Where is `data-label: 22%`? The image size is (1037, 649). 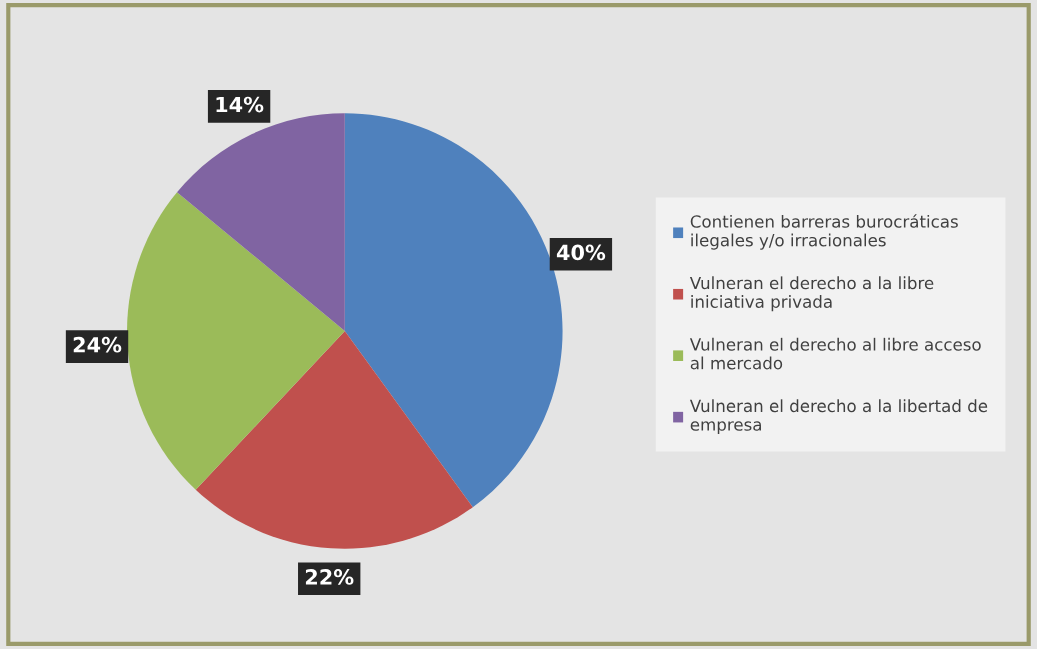
data-label: 22% is located at coordinates (329, 577).